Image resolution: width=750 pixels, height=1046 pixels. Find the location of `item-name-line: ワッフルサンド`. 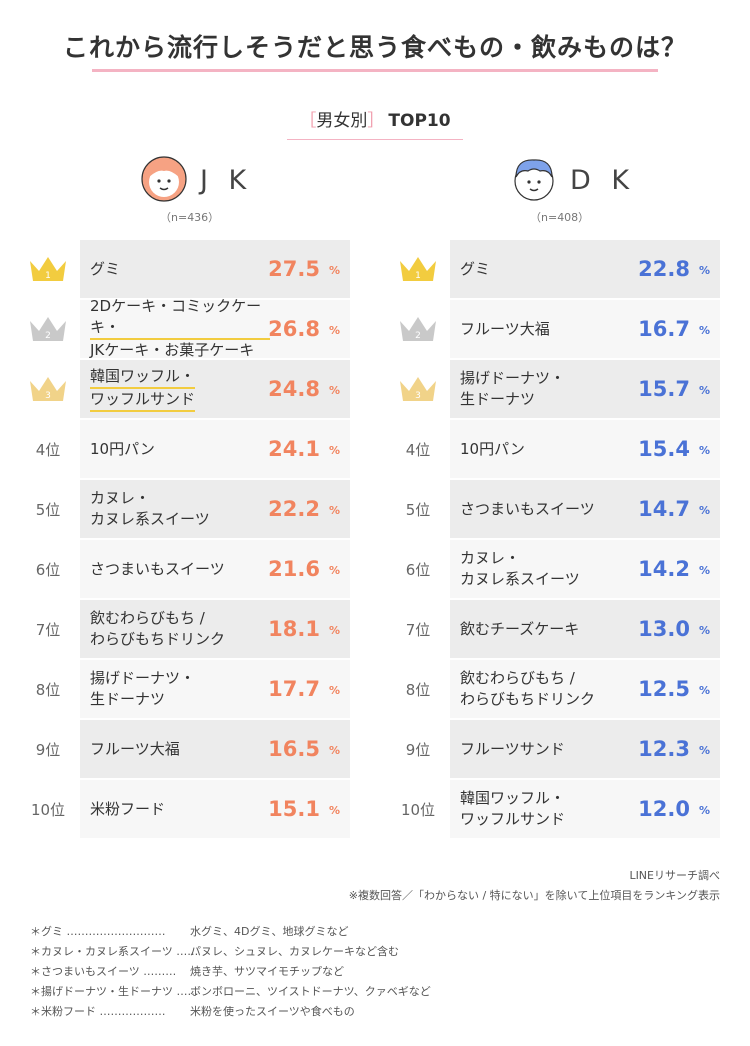

item-name-line: ワッフルサンド is located at coordinates (513, 819).